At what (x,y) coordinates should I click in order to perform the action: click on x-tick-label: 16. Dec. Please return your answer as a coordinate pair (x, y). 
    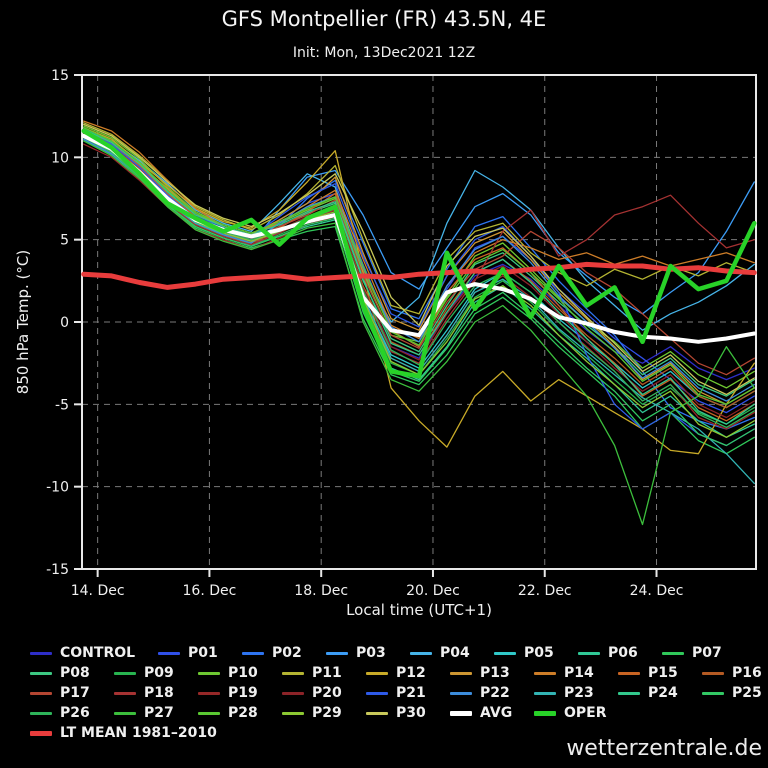
    Looking at the image, I should click on (210, 591).